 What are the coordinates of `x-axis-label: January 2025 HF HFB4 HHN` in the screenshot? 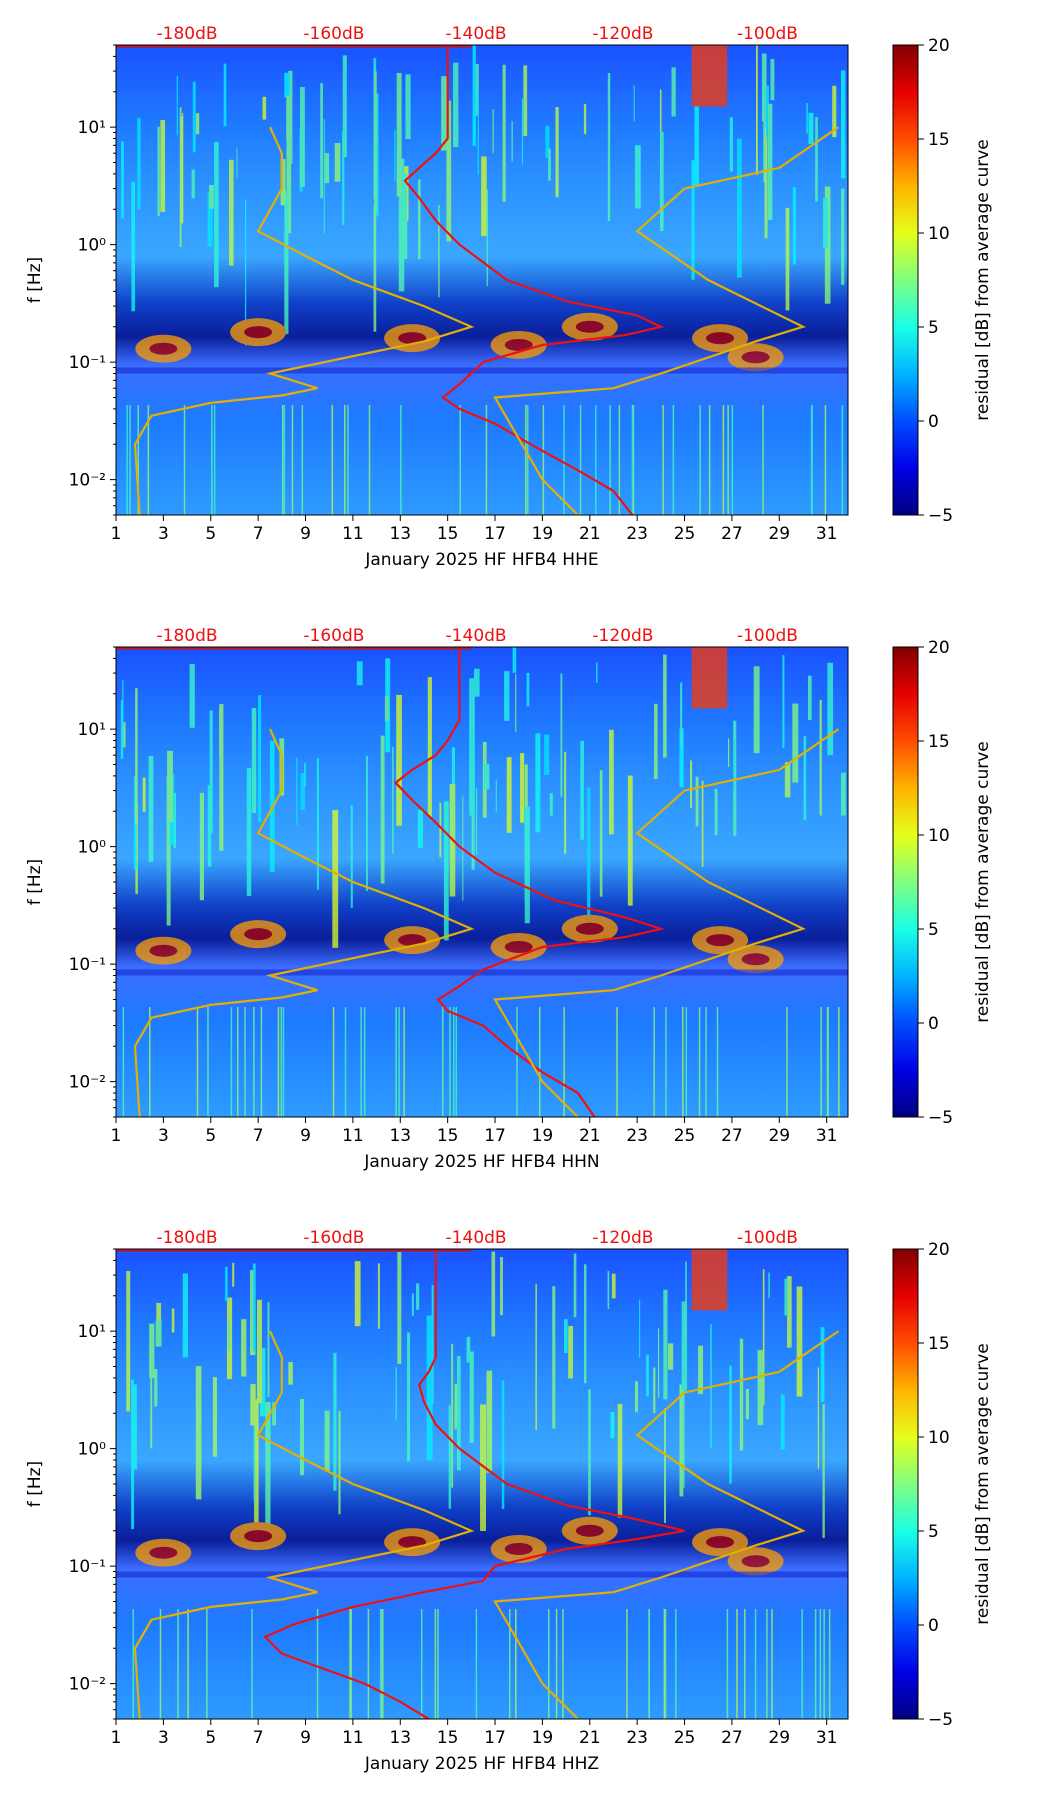 It's located at (481, 1162).